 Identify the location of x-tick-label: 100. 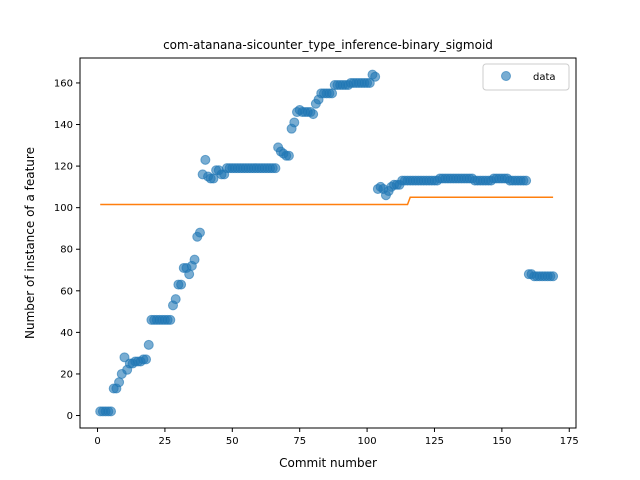
(367, 441).